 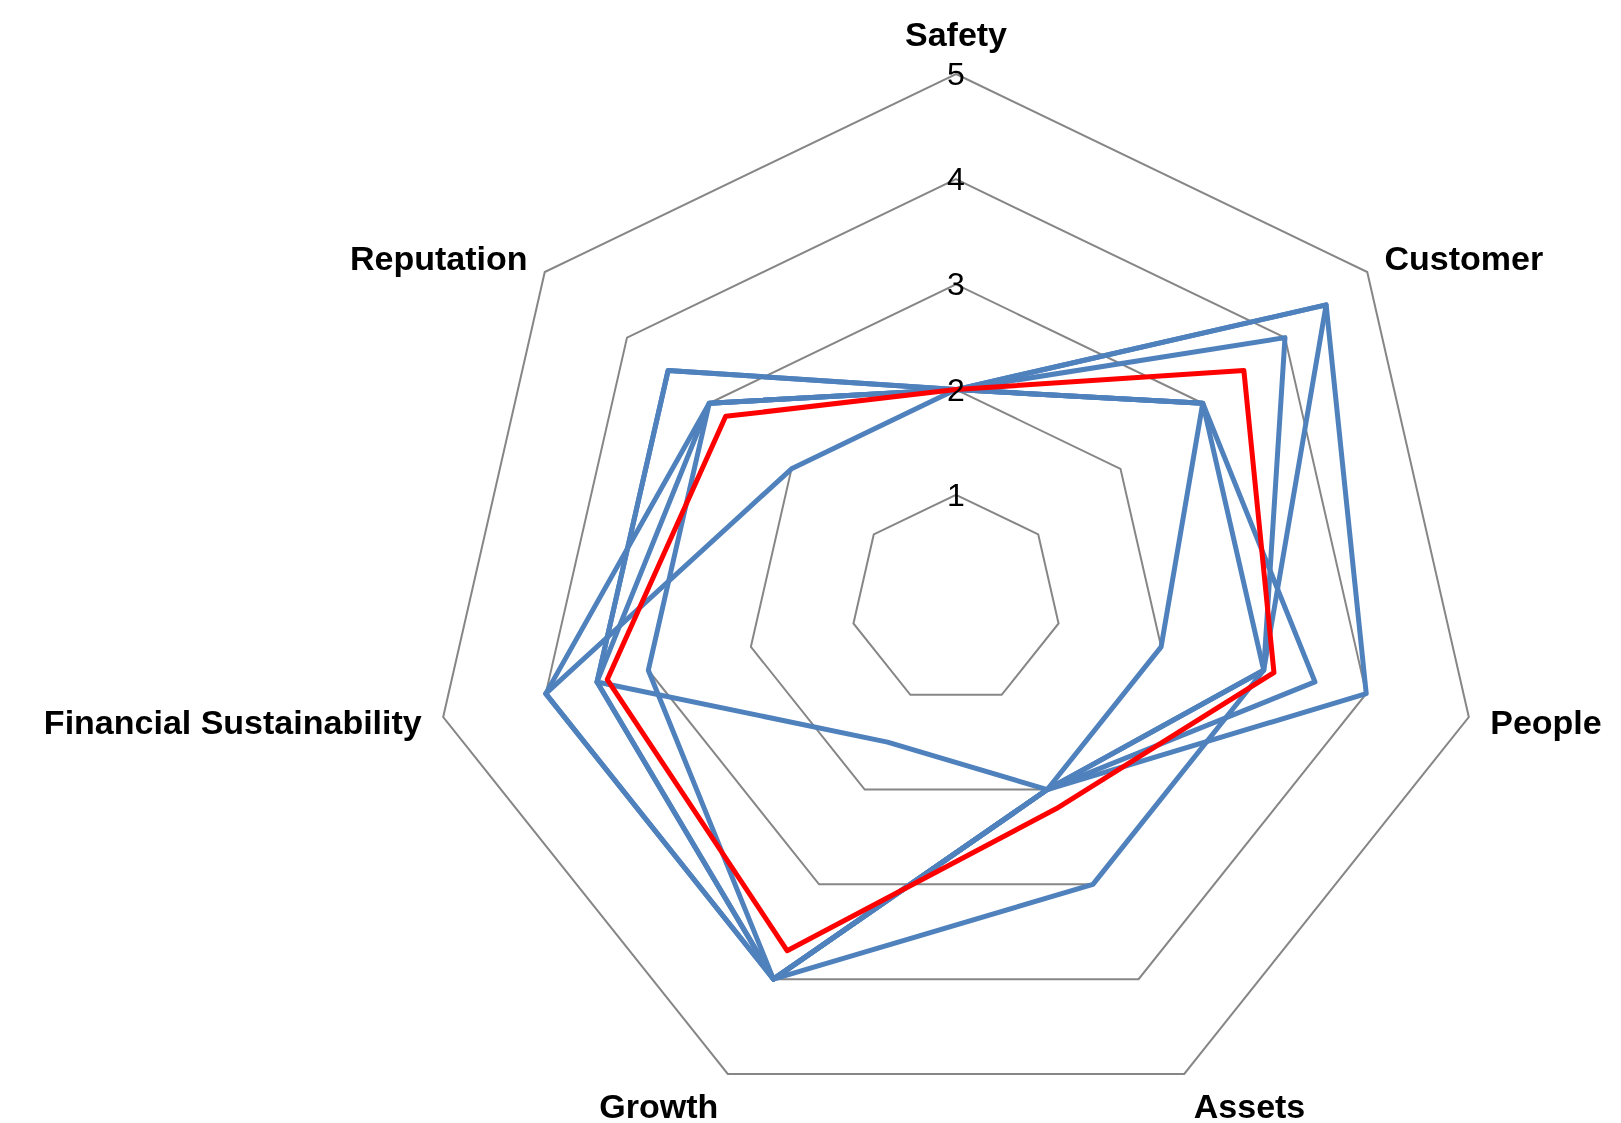 I want to click on spoke-label: People, so click(x=1546, y=721).